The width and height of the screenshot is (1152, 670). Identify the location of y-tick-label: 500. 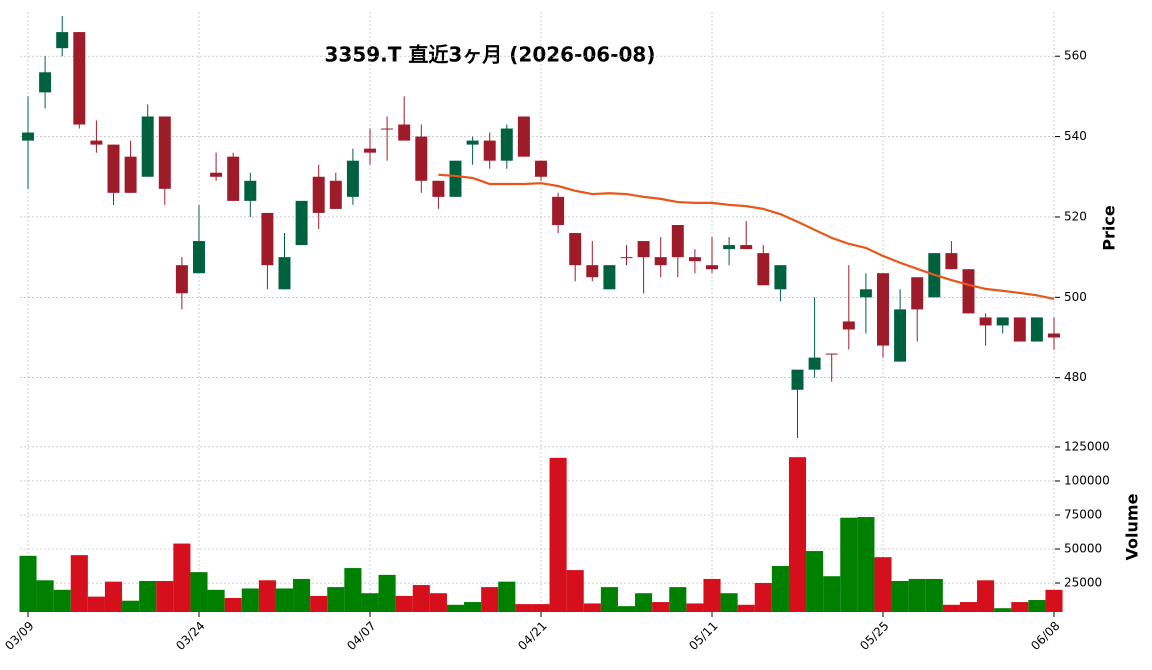
(1075, 297).